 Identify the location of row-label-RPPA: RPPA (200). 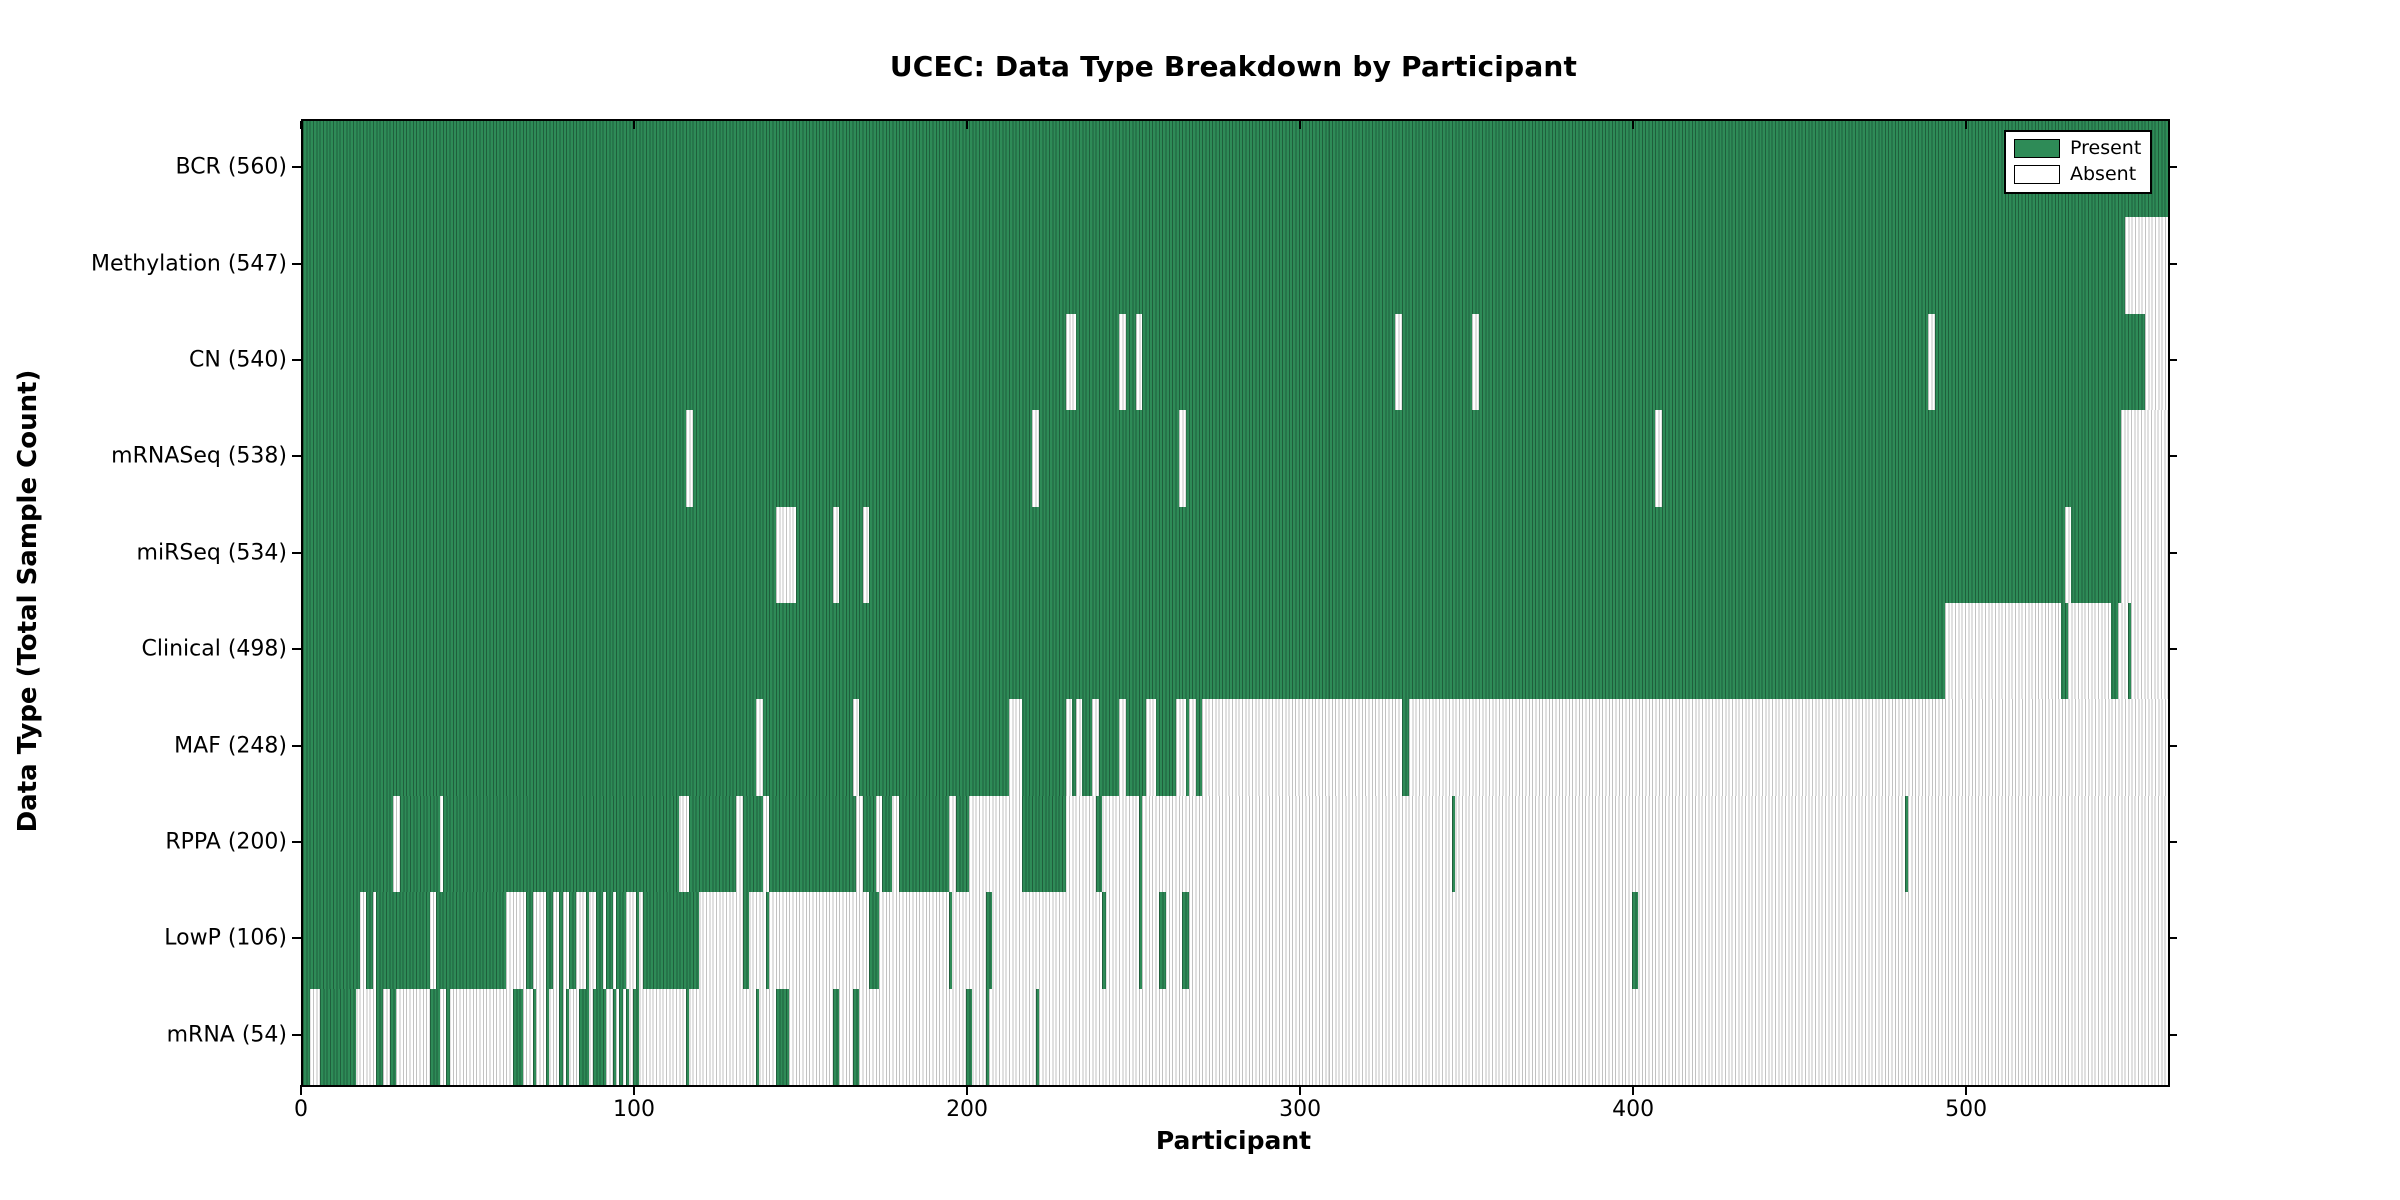
(226, 842).